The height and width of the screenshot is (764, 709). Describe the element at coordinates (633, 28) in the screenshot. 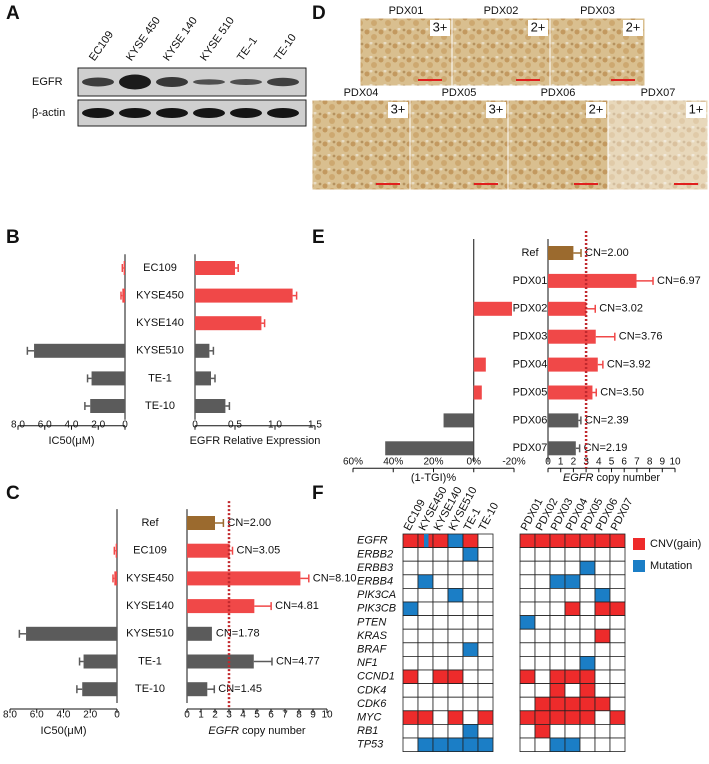

I see `score-bg` at that location.